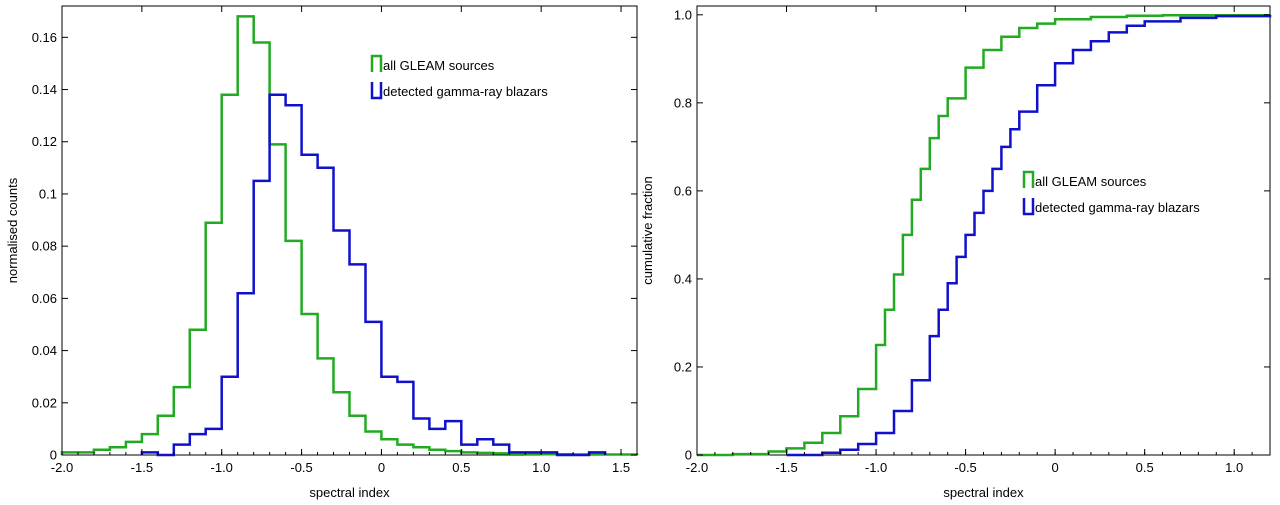 Image resolution: width=1280 pixels, height=505 pixels. Describe the element at coordinates (44, 89) in the screenshot. I see `y-tick-label: 0.14` at that location.